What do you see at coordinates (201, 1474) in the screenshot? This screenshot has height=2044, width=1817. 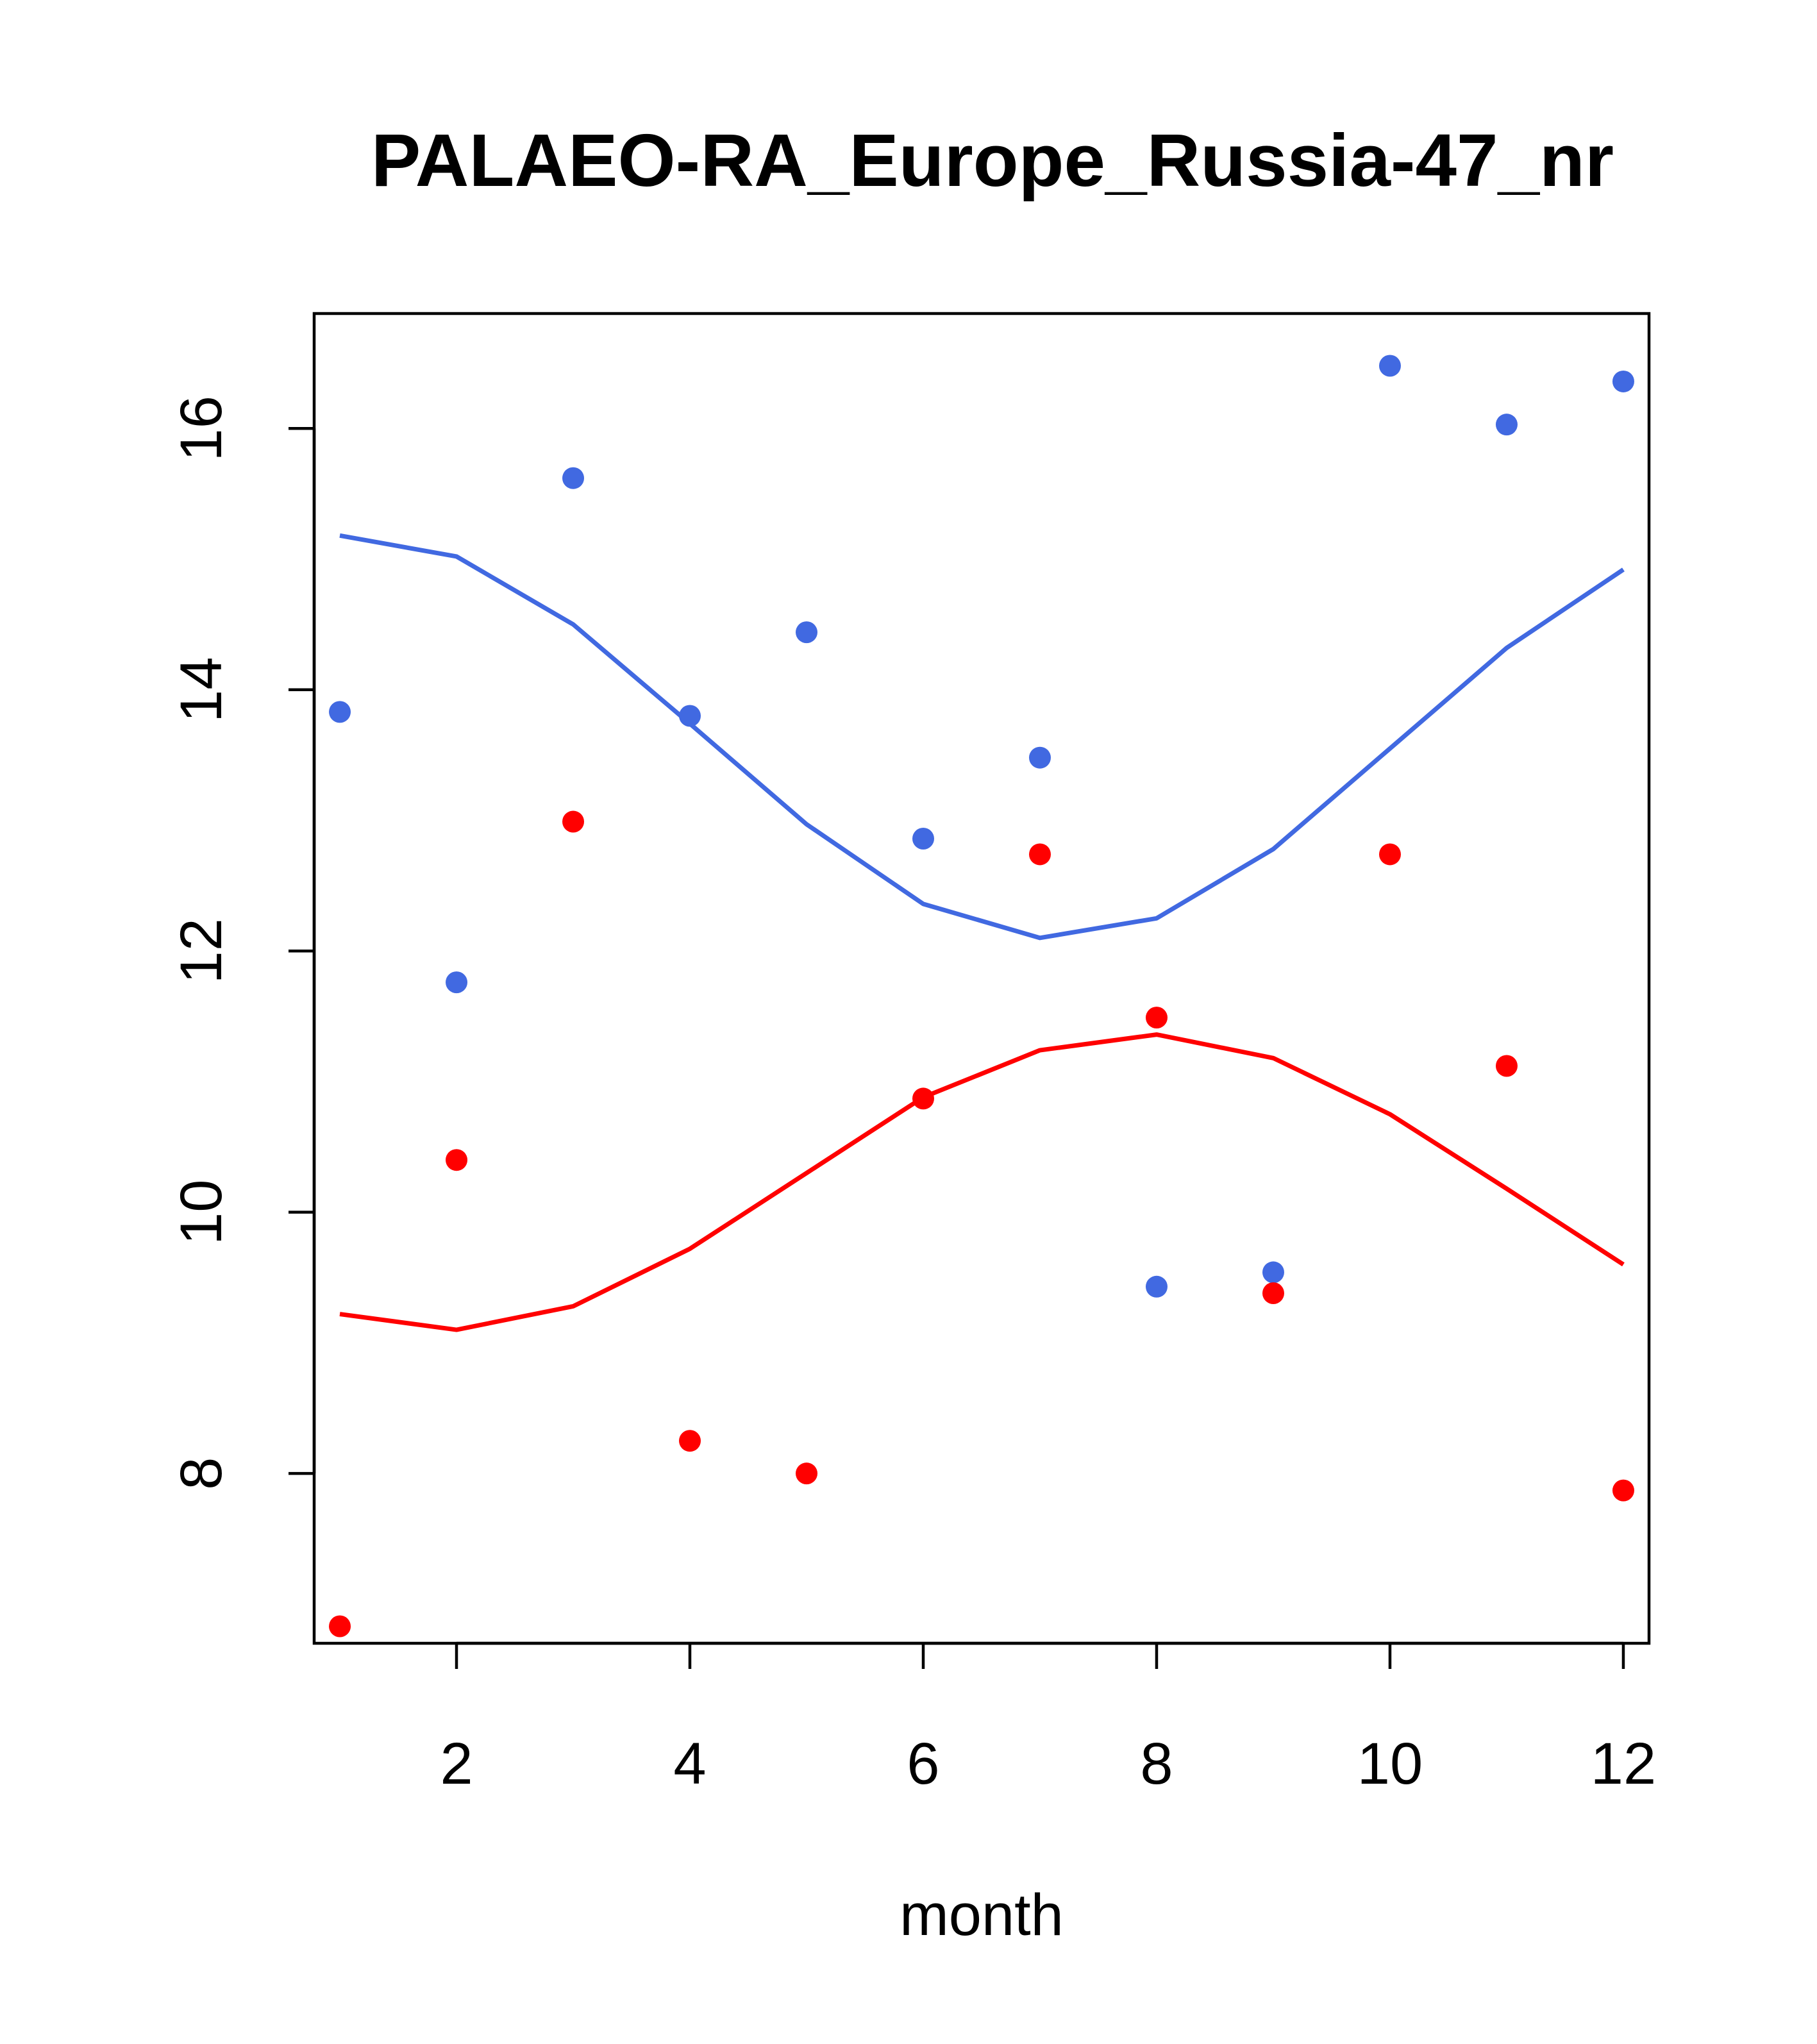 I see `y-tick-label: 8` at bounding box center [201, 1474].